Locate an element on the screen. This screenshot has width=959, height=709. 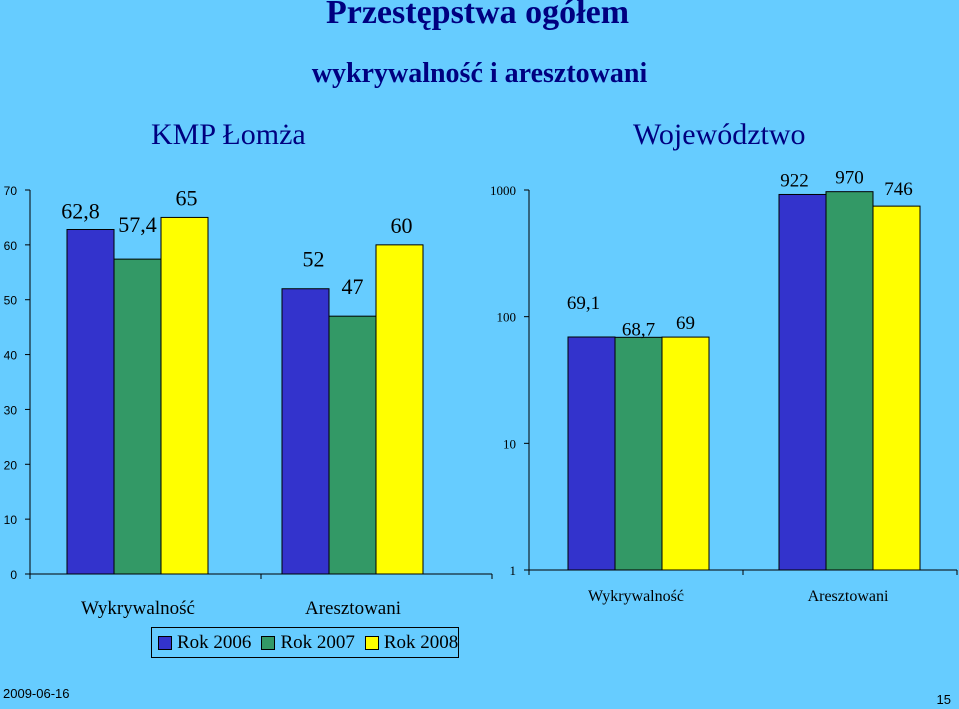
legend-item-2008: Rok 2008 is located at coordinates (411, 642).